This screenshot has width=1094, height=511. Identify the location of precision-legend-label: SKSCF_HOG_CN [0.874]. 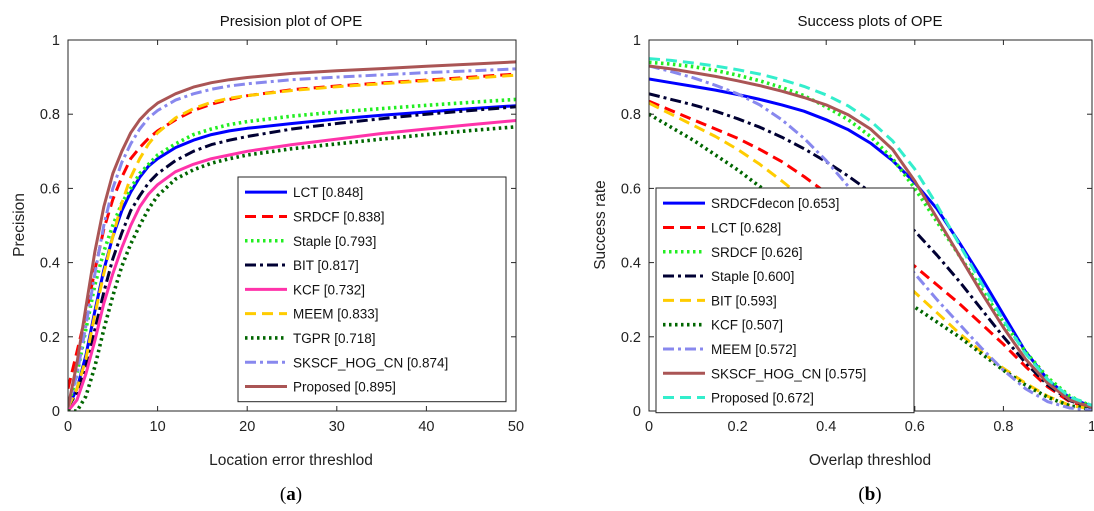
(370, 362).